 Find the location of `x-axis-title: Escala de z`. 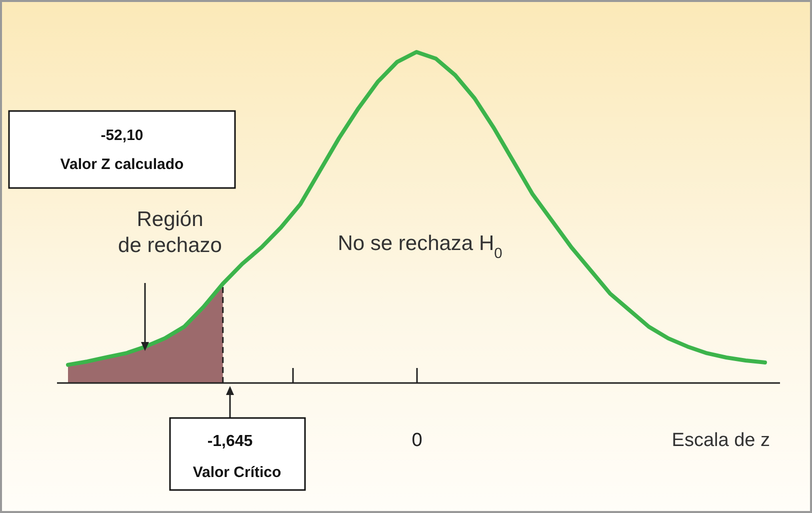

x-axis-title: Escala de z is located at coordinates (721, 440).